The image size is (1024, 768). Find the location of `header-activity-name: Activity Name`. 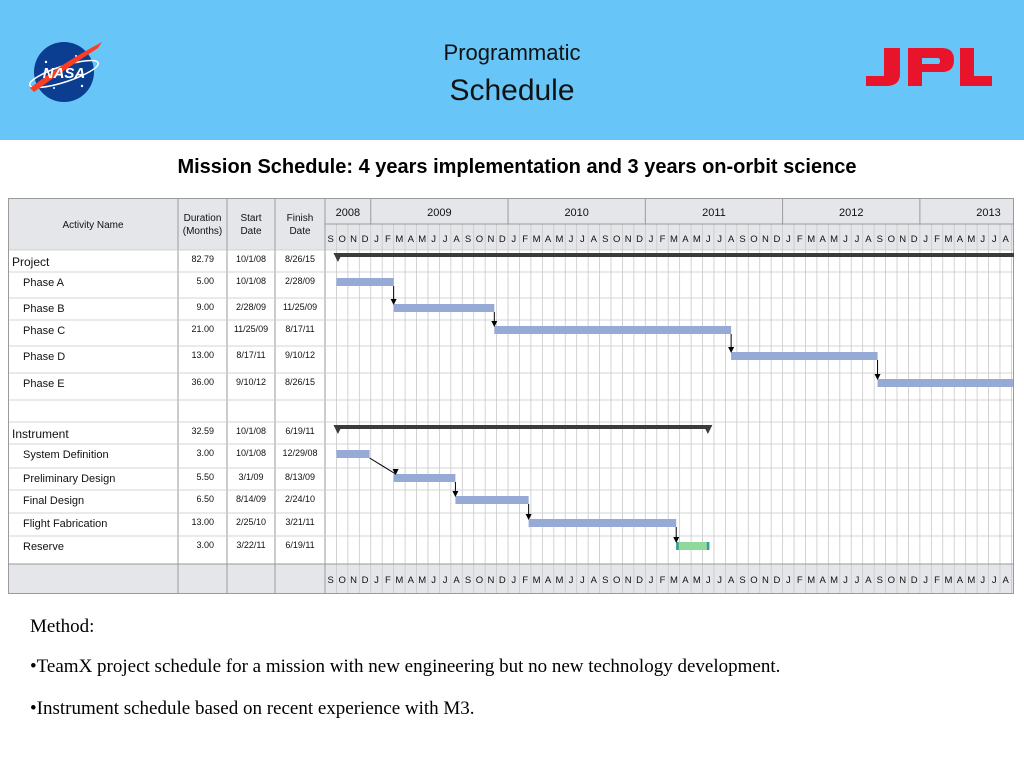

header-activity-name: Activity Name is located at coordinates (93, 225).